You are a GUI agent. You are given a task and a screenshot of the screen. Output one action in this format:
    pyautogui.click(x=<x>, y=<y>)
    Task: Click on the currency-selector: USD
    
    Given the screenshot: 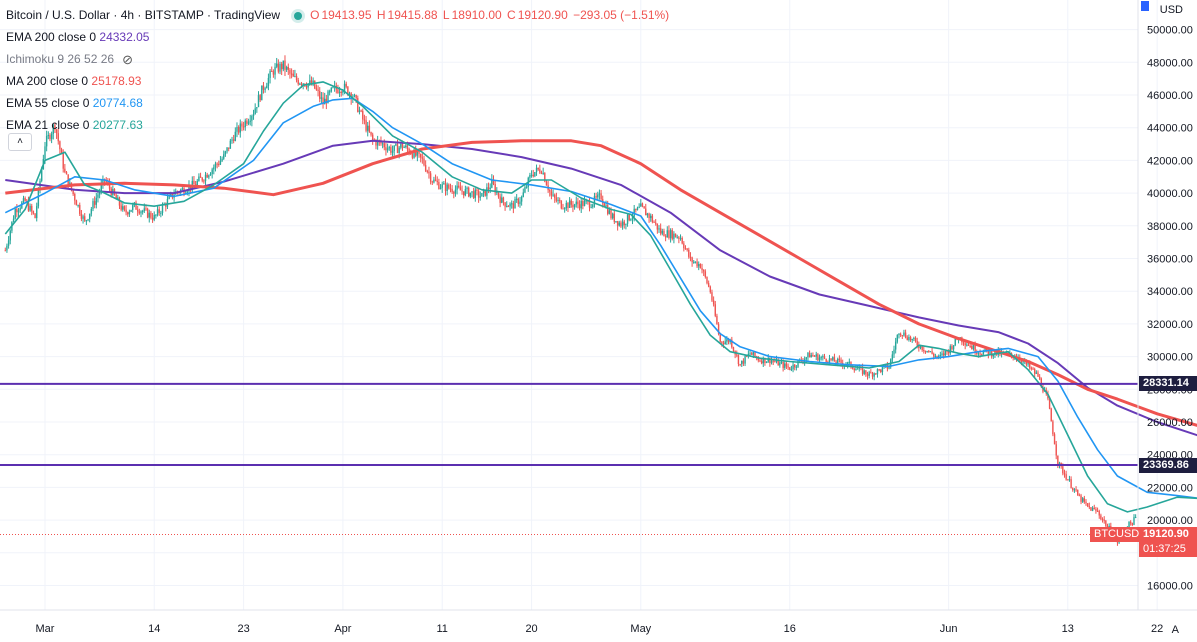 What is the action you would take?
    pyautogui.click(x=1171, y=10)
    